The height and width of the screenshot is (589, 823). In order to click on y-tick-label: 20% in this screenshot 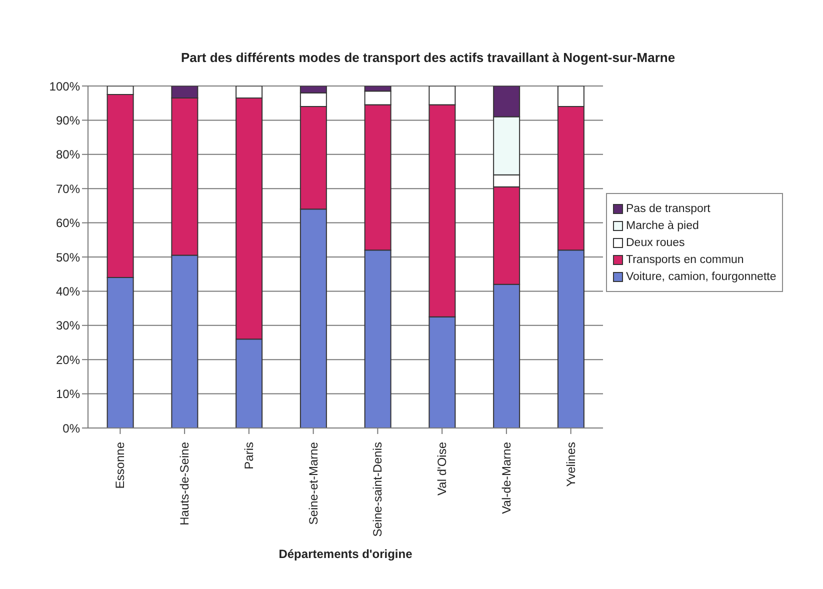, I will do `click(68, 359)`.